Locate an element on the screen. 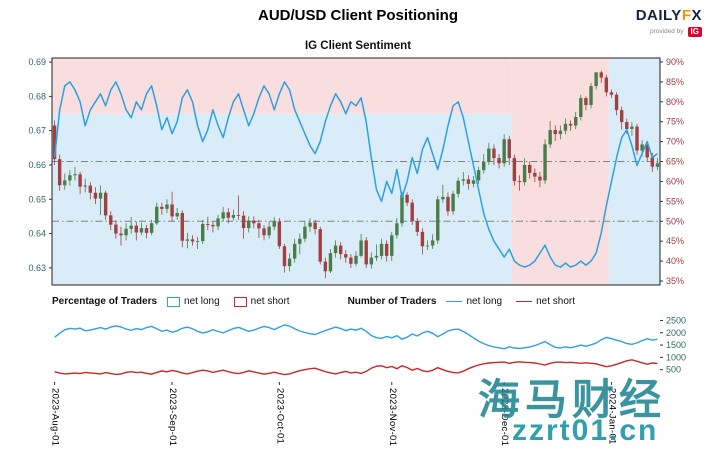 The image size is (716, 463). legend-pct-title: Percentage of Traders is located at coordinates (105, 301).